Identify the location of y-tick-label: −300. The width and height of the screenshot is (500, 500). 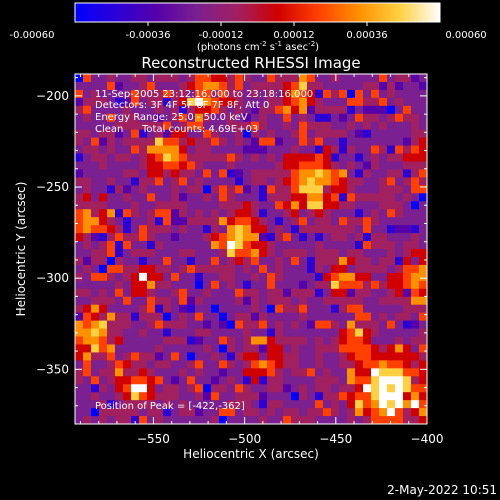
(52, 278).